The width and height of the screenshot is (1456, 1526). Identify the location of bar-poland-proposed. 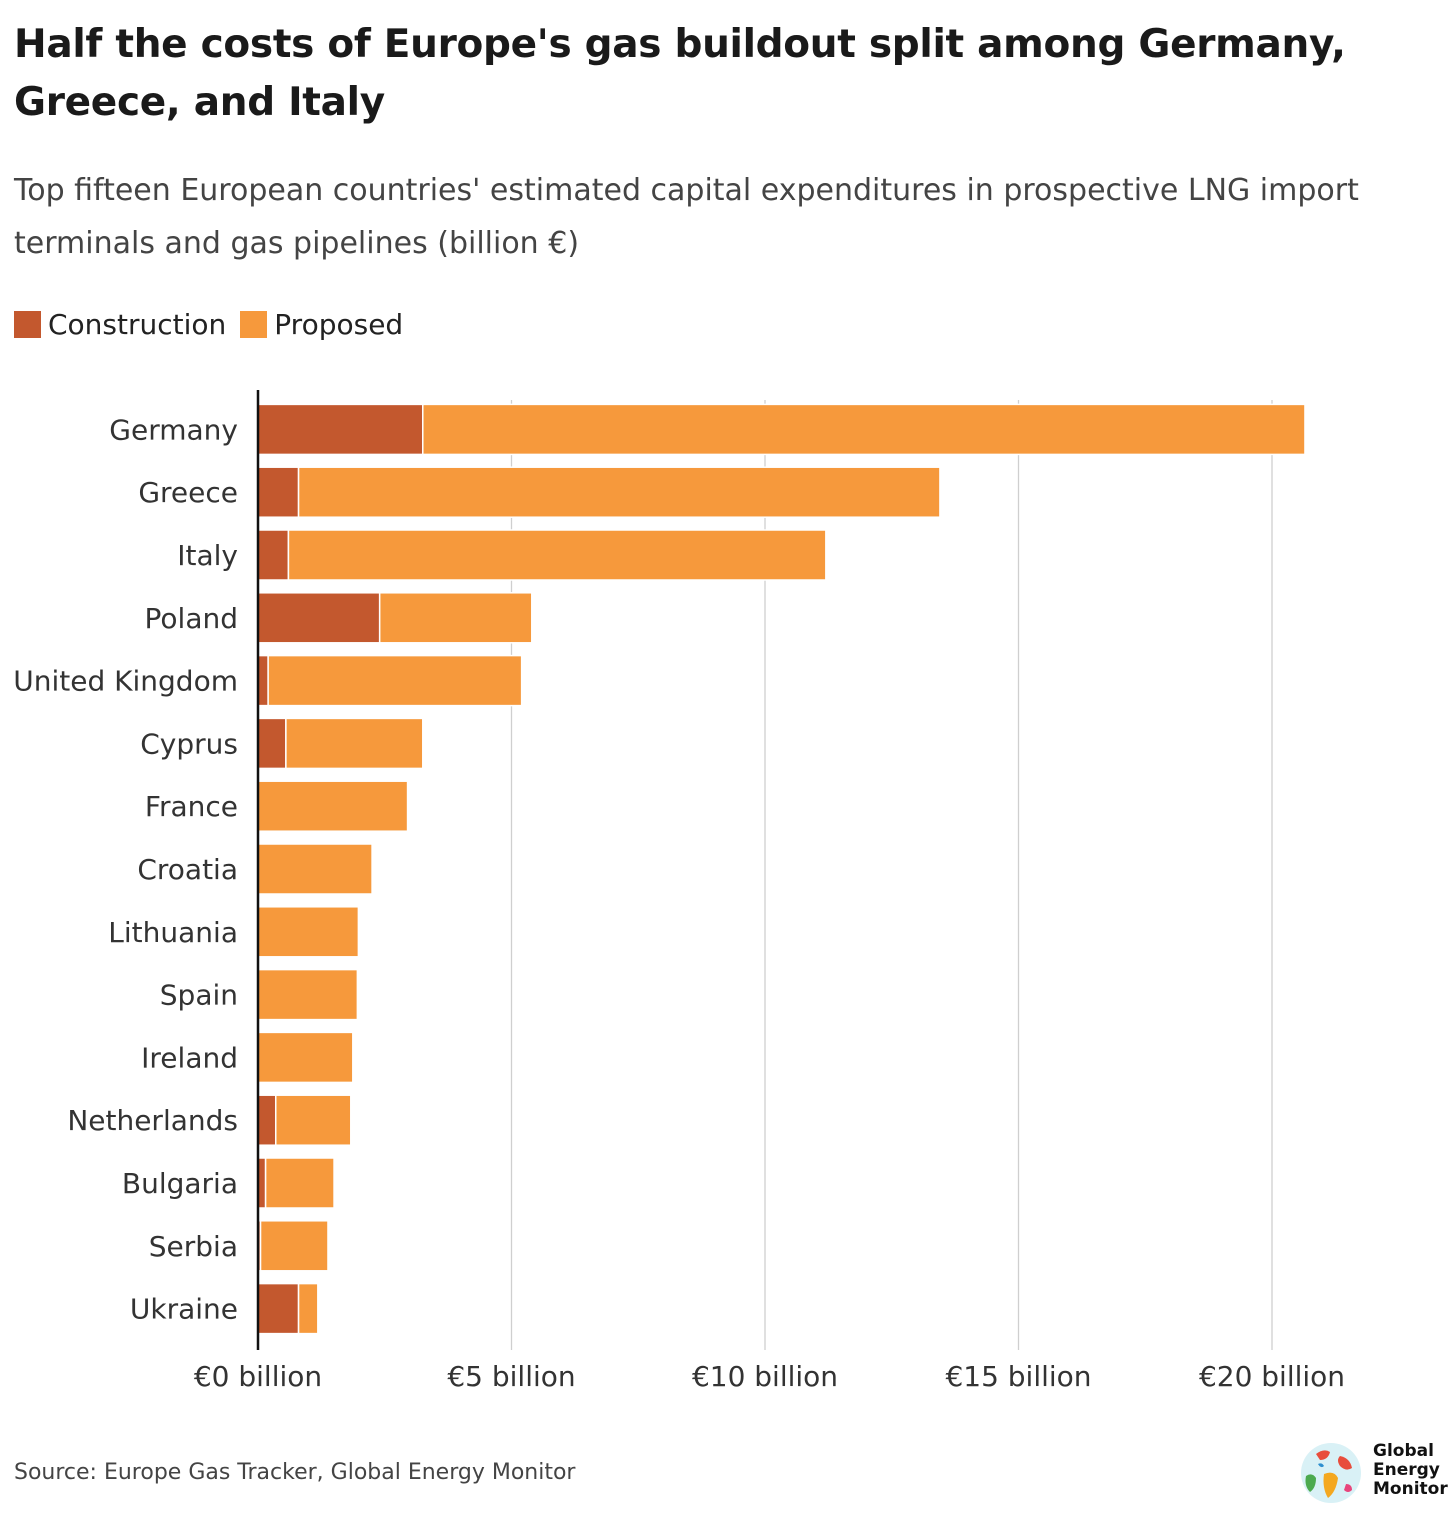
(455, 618).